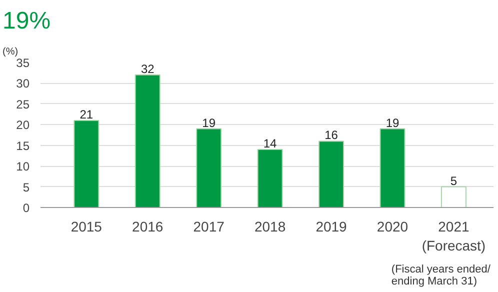  I want to click on y-tick-label: 30, so click(23, 83).